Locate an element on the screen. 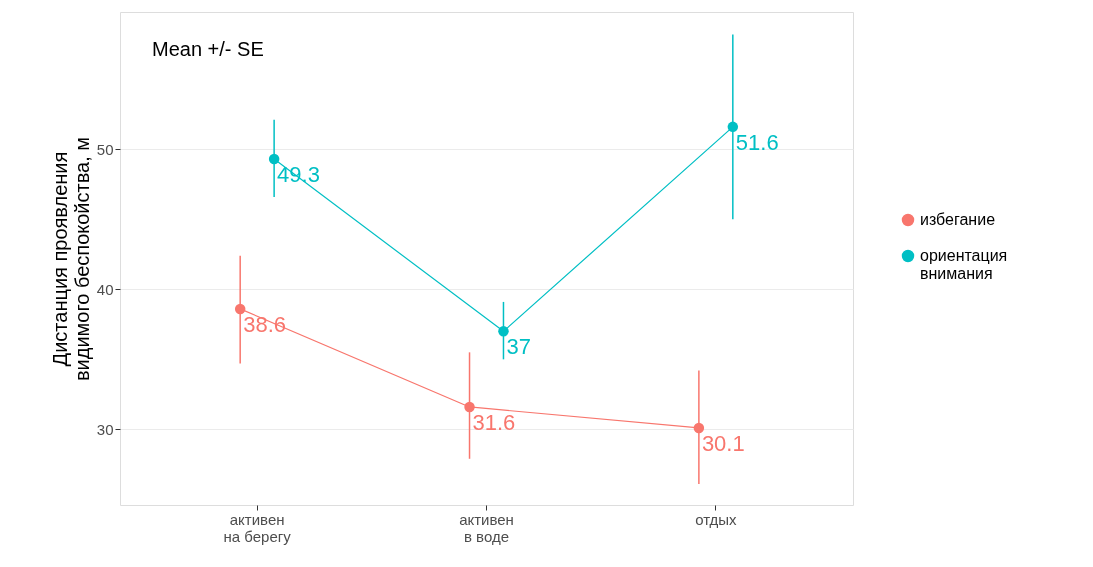 Image resolution: width=1093 pixels, height=567 pixels. data-label: 38.6 is located at coordinates (265, 324).